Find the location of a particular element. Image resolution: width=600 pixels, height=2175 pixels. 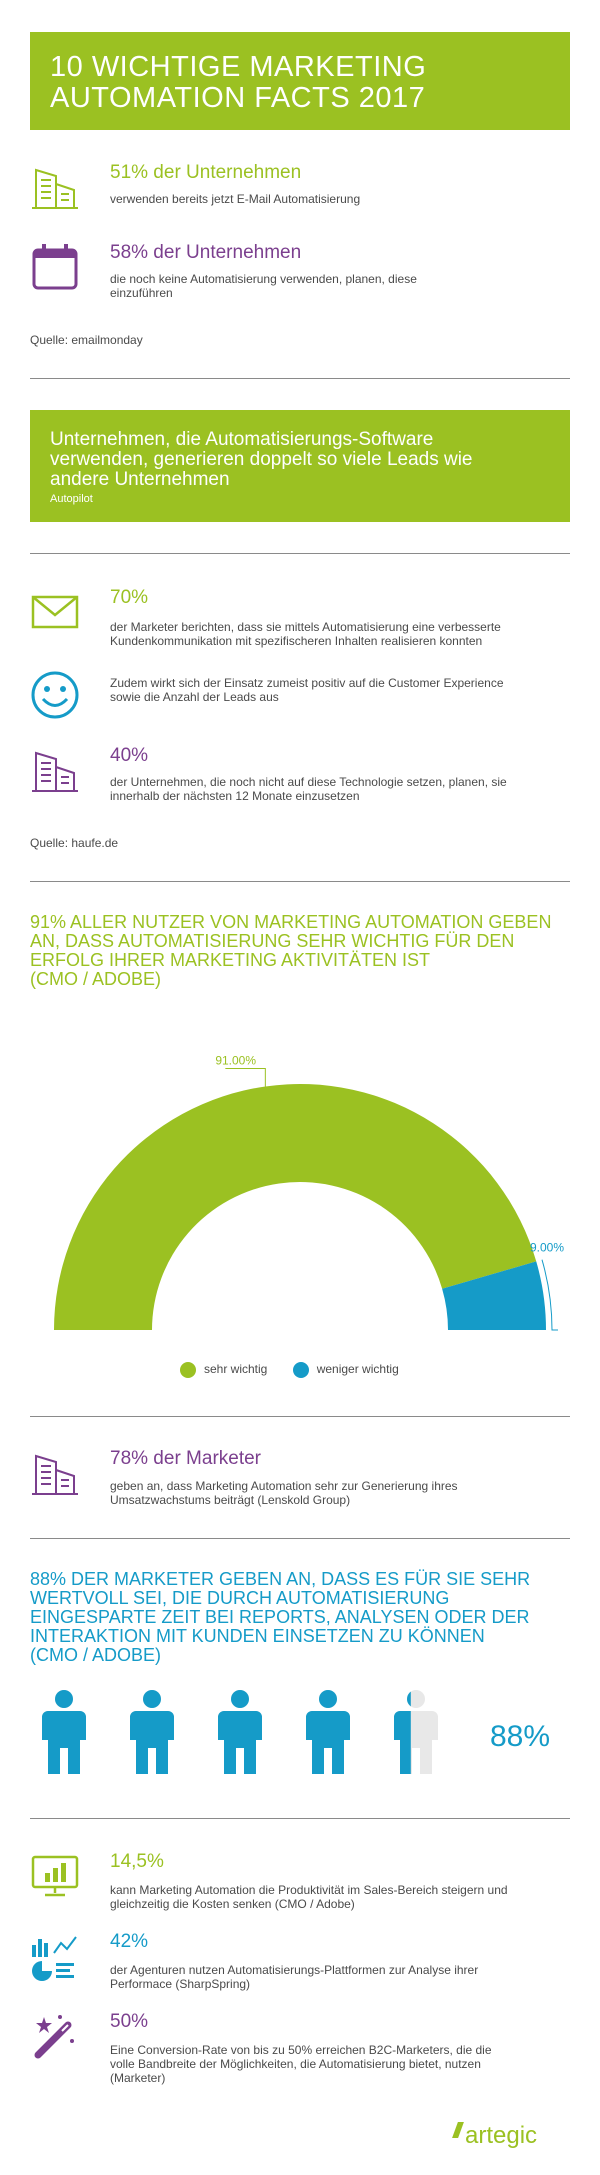

slice-weniger-wichtig is located at coordinates (494, 1295).